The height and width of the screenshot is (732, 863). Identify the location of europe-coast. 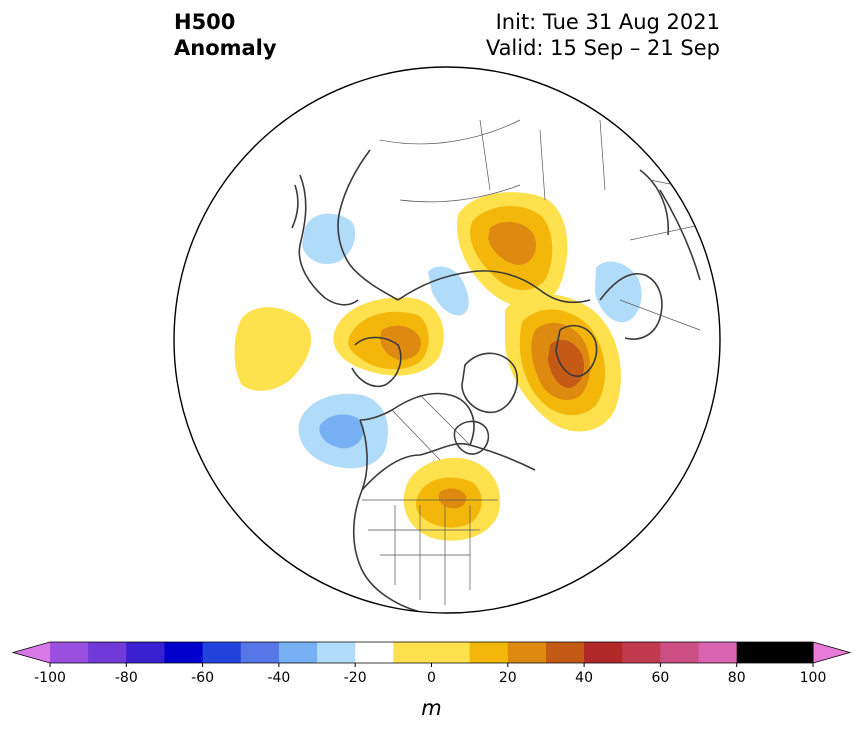
(631, 306).